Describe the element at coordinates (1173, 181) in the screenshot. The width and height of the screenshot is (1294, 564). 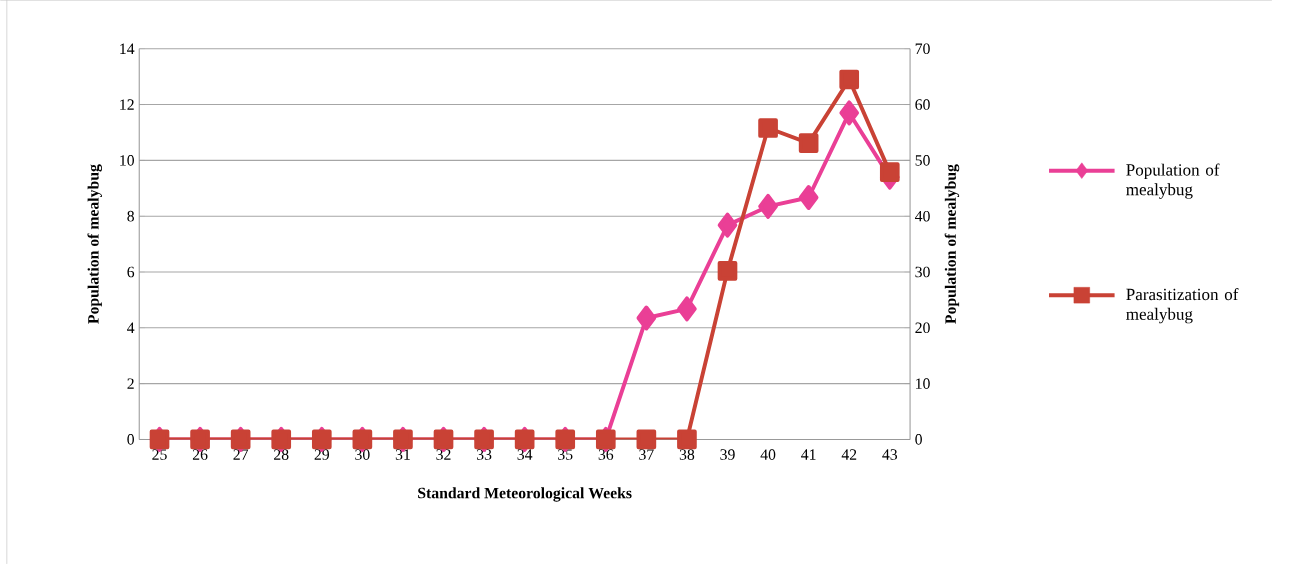
I see `legend-label: Population of mealybug` at that location.